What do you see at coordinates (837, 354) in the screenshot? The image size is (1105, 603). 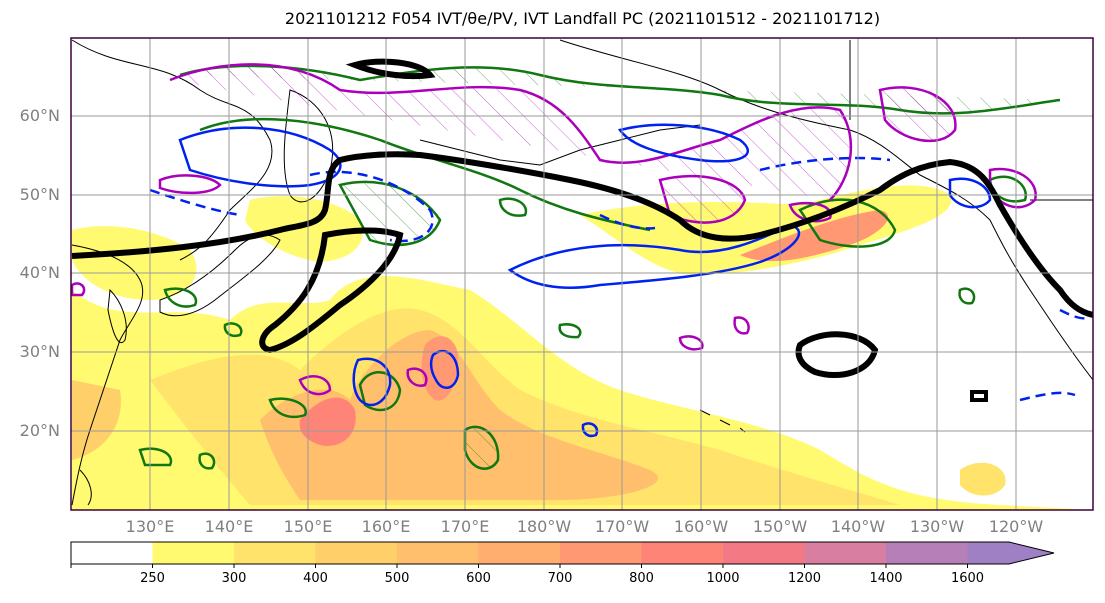 I see `black-contour-loop` at bounding box center [837, 354].